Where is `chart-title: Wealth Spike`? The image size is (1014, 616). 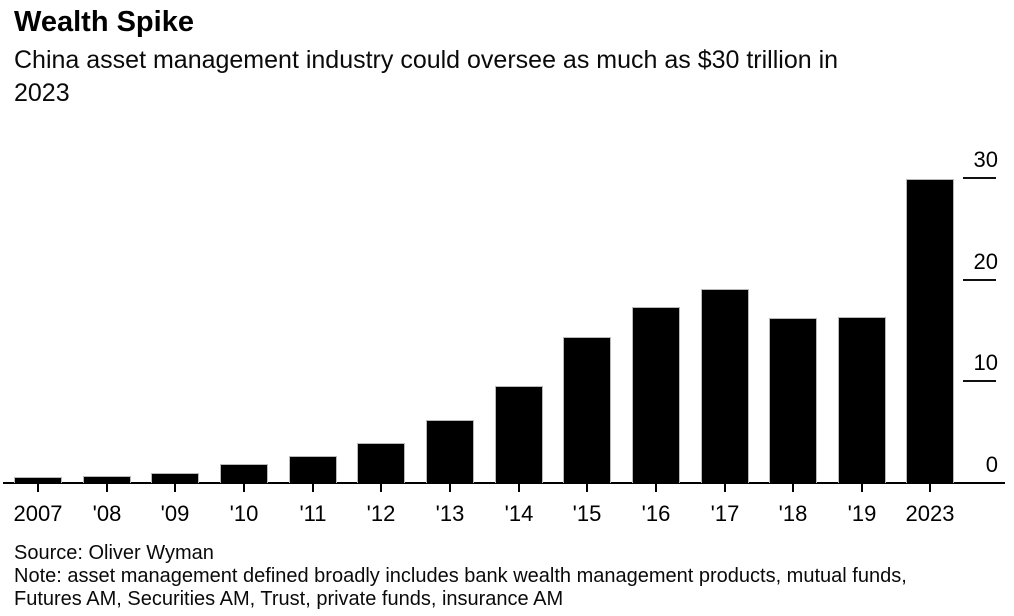 chart-title: Wealth Spike is located at coordinates (104, 22).